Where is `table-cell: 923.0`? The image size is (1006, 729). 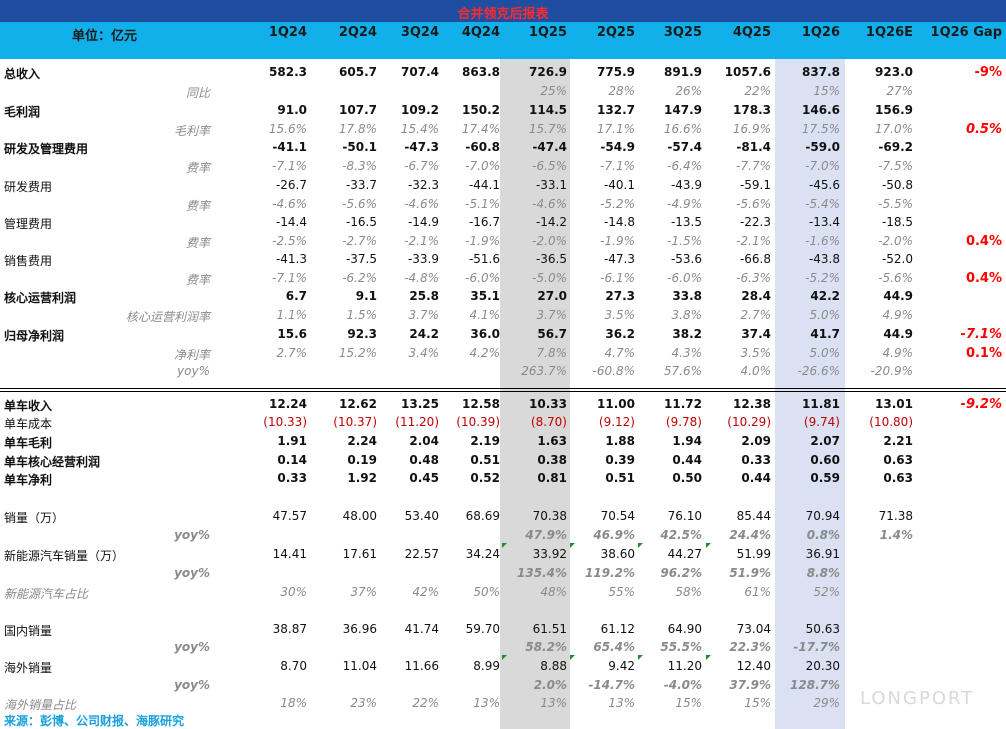 table-cell: 923.0 is located at coordinates (894, 72).